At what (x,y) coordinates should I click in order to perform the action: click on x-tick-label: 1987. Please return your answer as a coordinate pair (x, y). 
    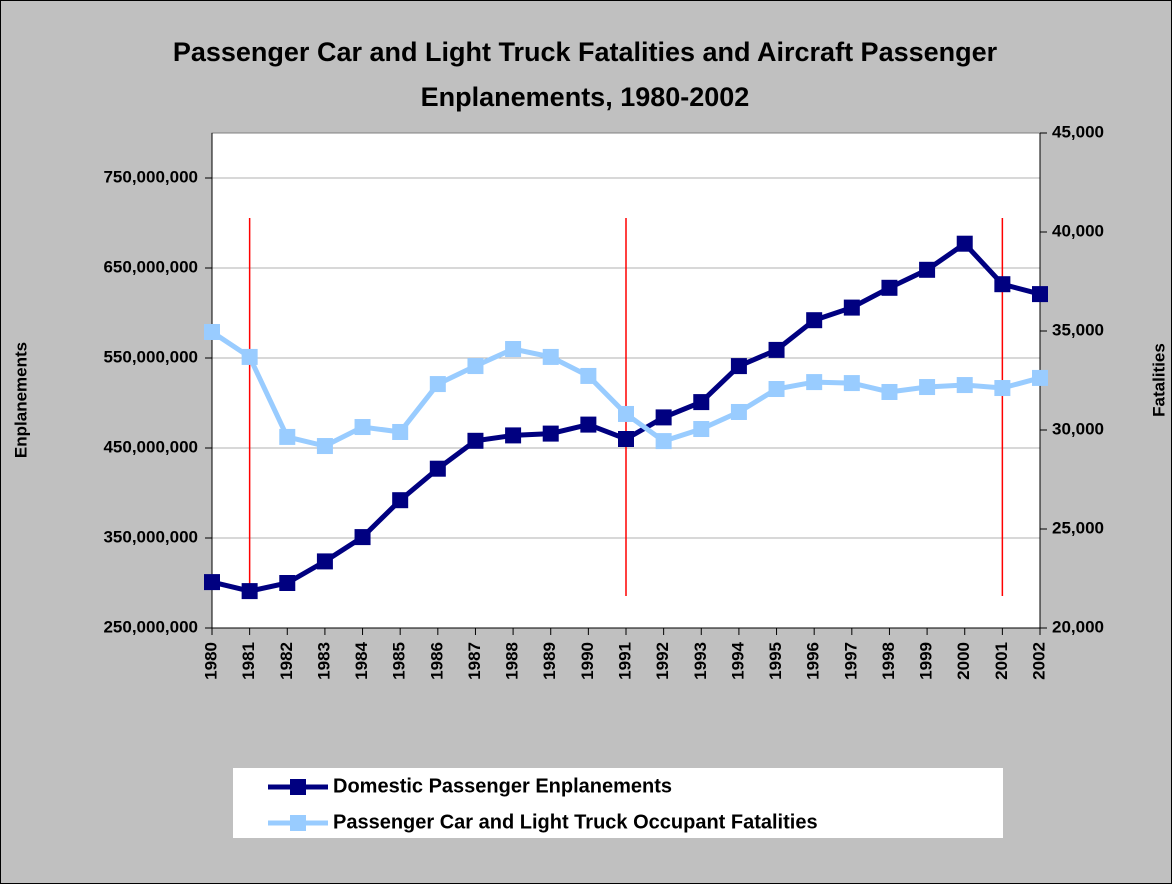
    Looking at the image, I should click on (474, 661).